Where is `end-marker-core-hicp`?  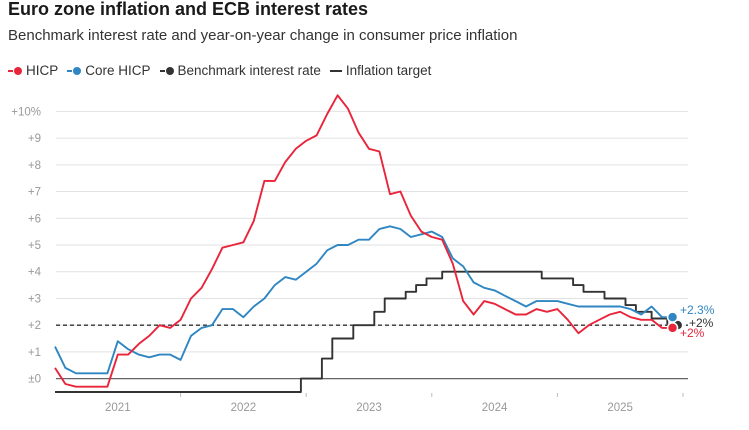 end-marker-core-hicp is located at coordinates (672, 317).